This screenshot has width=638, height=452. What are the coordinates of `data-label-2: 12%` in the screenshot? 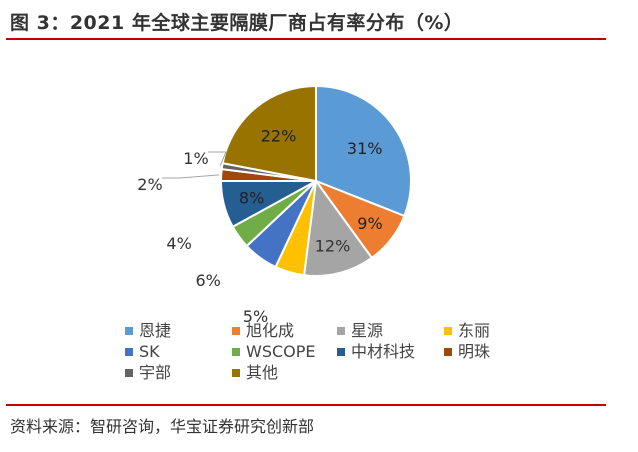 It's located at (333, 245).